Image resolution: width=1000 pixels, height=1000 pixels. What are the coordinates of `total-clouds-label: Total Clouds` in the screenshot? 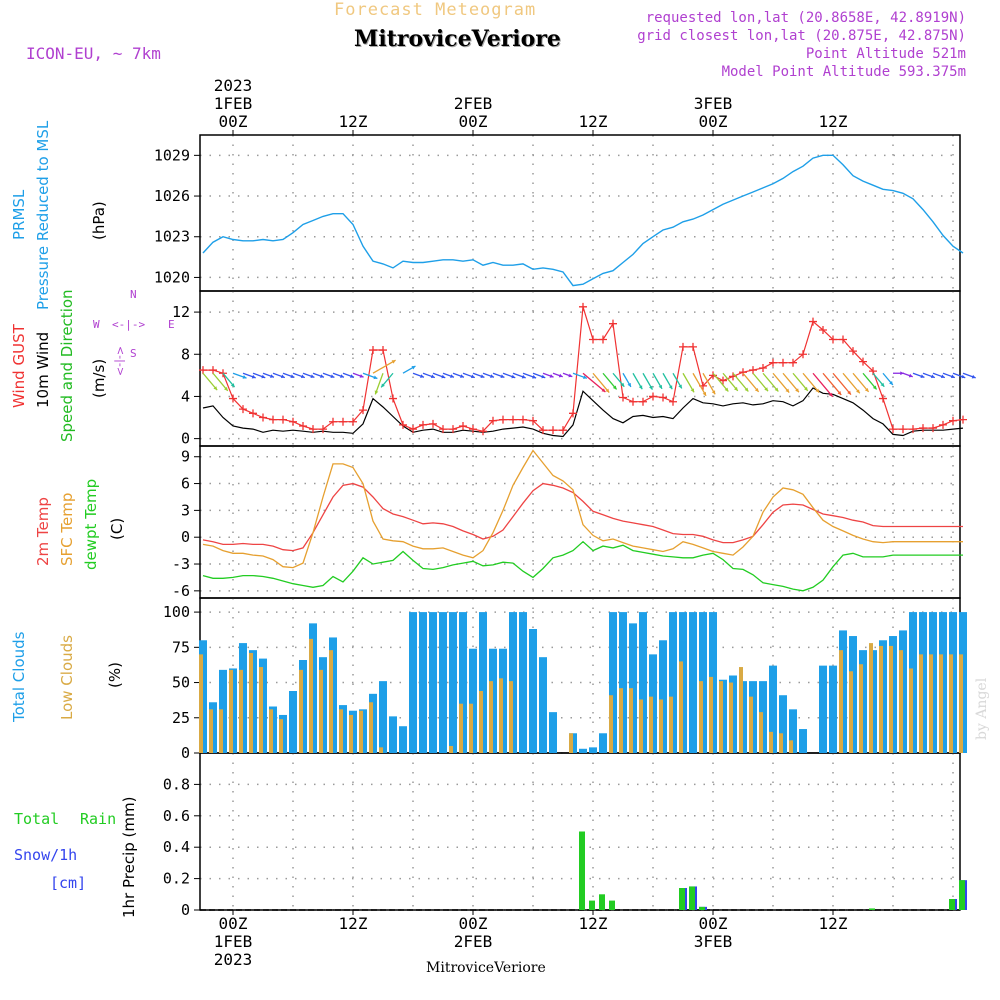 It's located at (19, 676).